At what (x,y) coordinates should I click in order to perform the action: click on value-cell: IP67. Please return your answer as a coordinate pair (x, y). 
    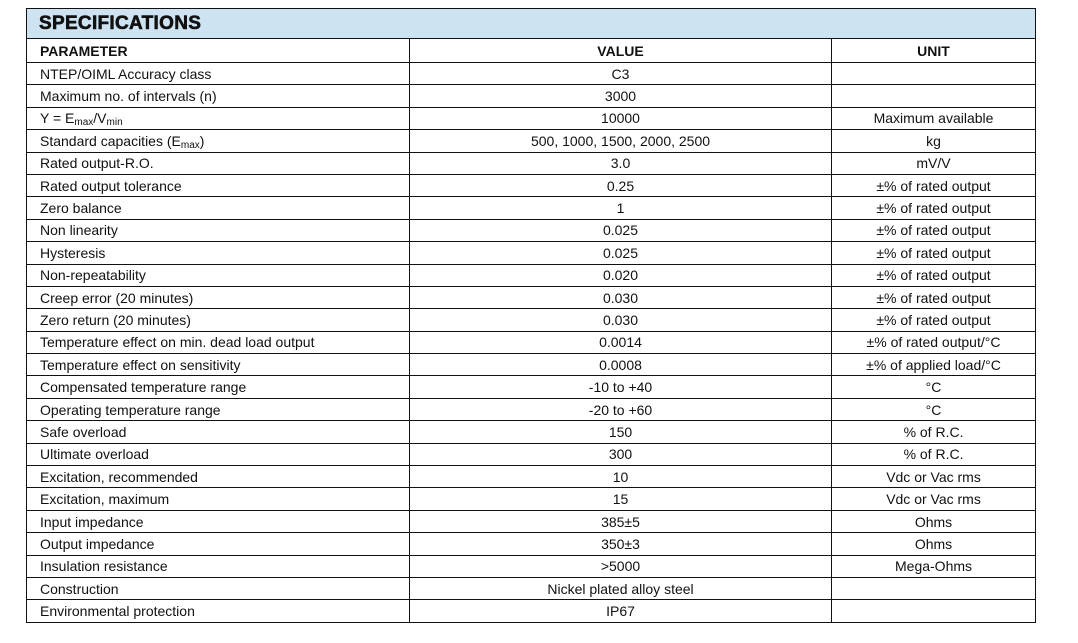
    Looking at the image, I should click on (620, 611).